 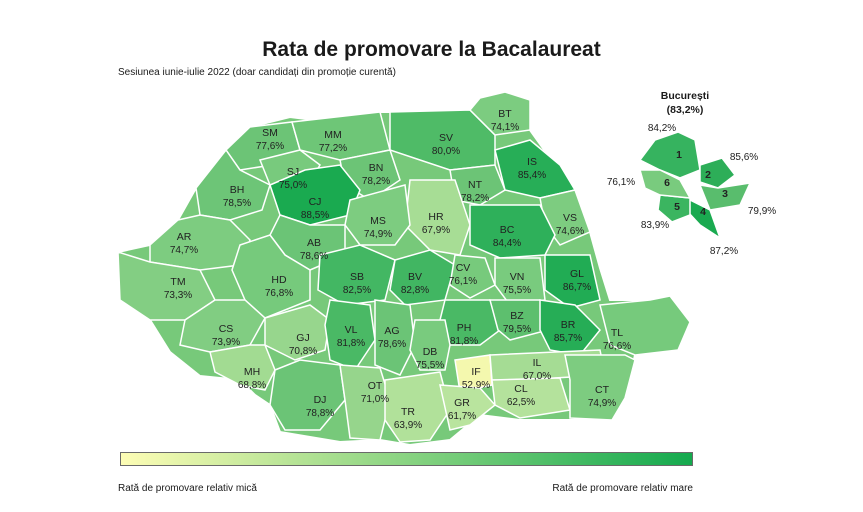 What do you see at coordinates (476, 385) in the screenshot?
I see `county-value-if: 52,9%` at bounding box center [476, 385].